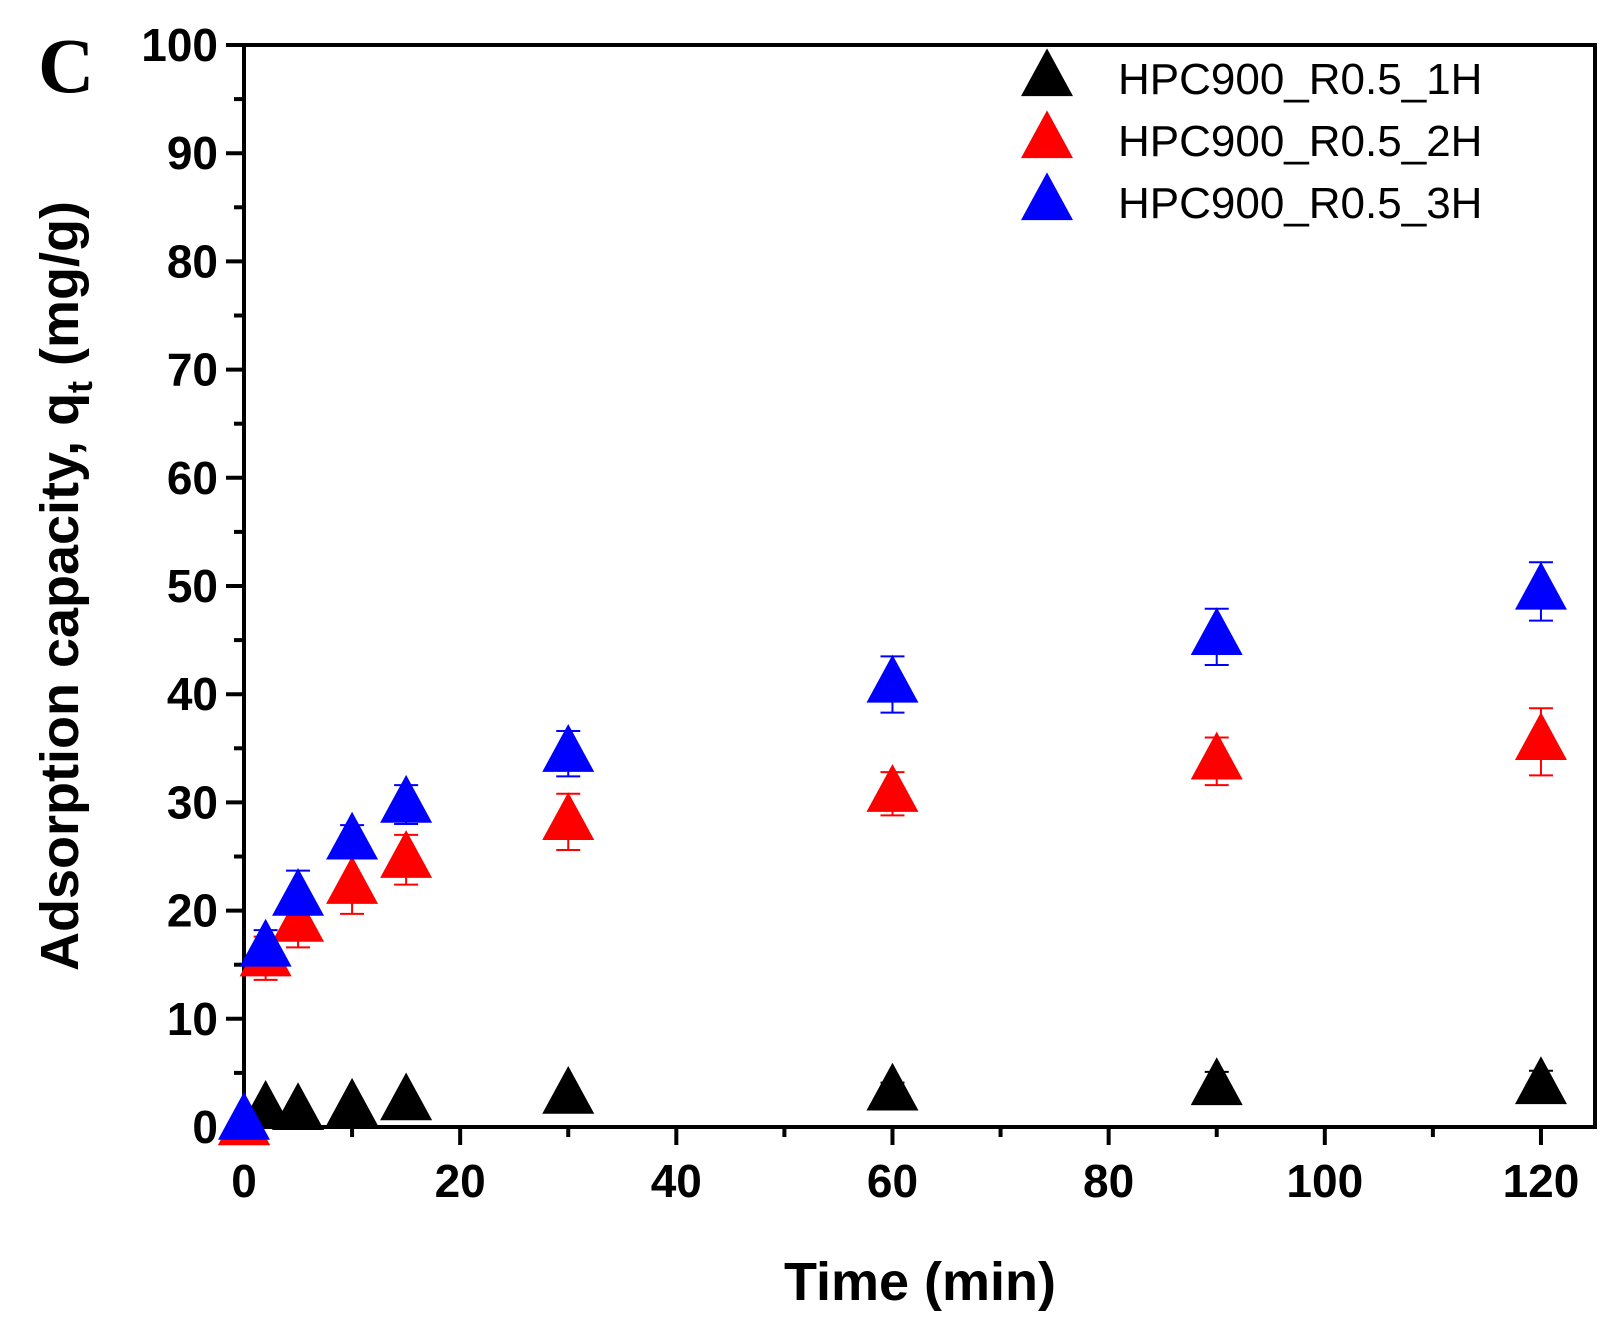 The image size is (1609, 1332). I want to click on y-tick-label: 50, so click(192, 586).